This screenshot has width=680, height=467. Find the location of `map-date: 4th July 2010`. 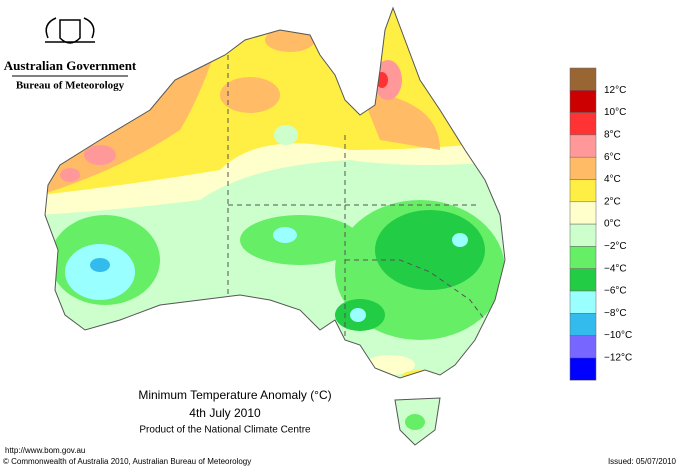

map-date: 4th July 2010 is located at coordinates (225, 413).